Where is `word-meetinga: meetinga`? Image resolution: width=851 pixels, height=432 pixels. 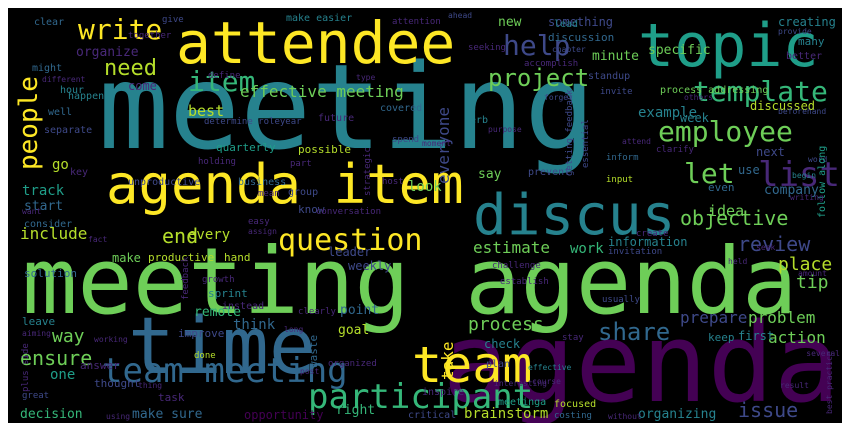 word-meetinga: meetinga is located at coordinates (522, 402).